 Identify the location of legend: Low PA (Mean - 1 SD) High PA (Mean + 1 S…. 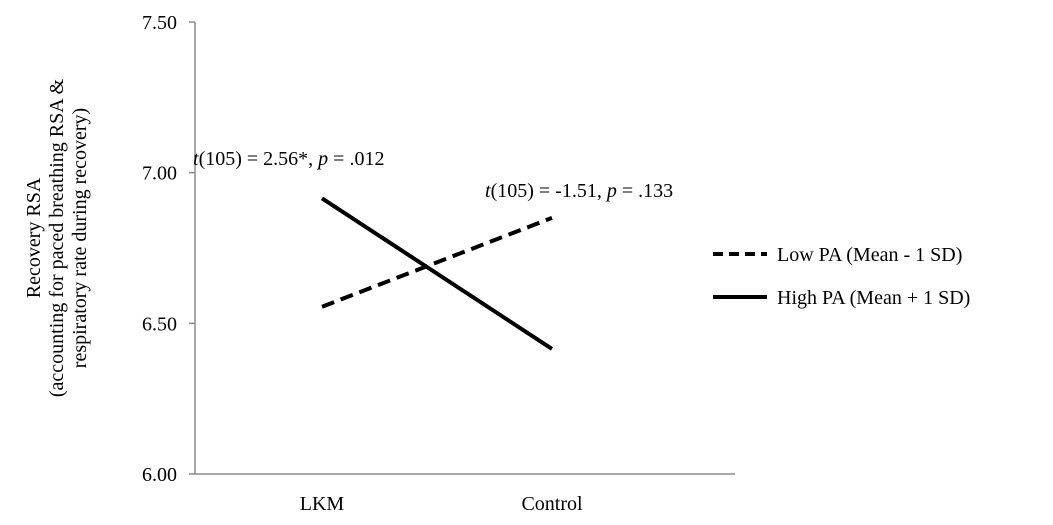
(841, 276).